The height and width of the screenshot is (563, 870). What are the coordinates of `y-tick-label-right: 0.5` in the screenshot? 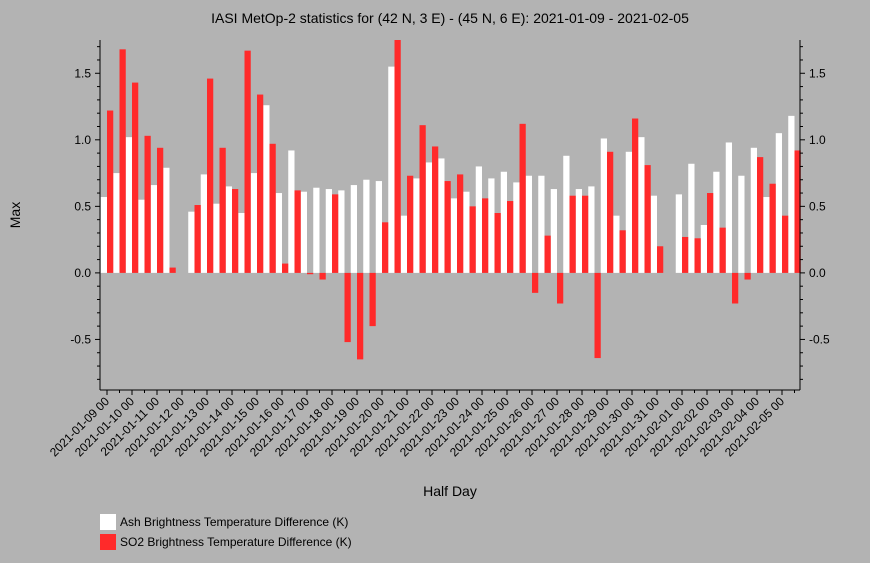 It's located at (817, 206).